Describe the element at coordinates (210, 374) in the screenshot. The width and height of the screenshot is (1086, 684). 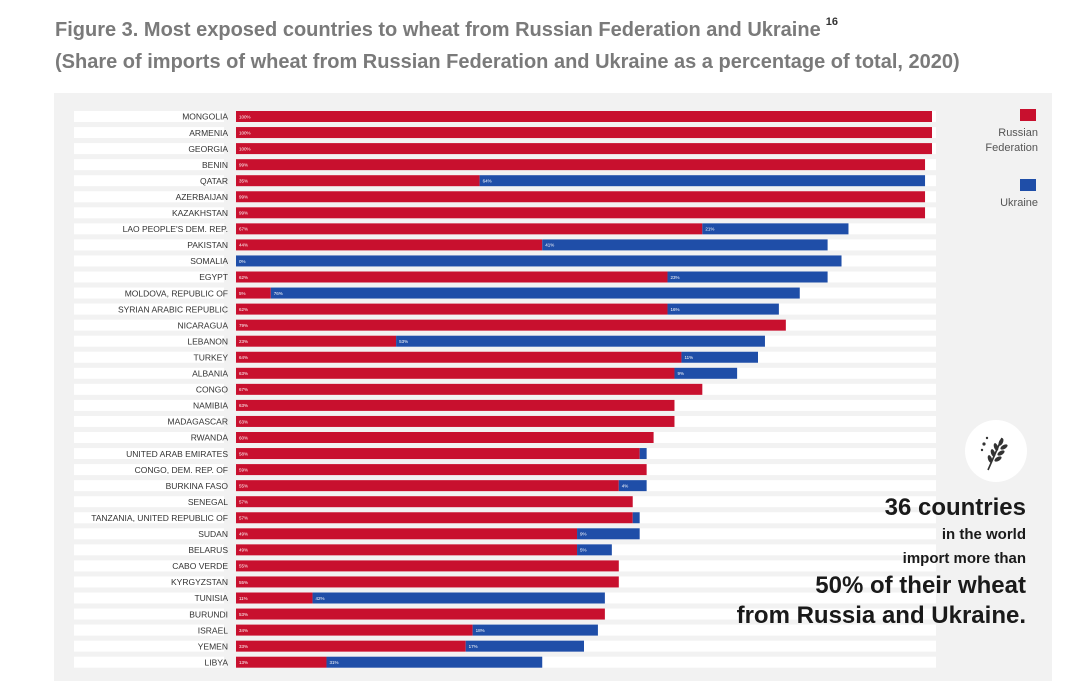
I see `category-label: ALBANIA` at that location.